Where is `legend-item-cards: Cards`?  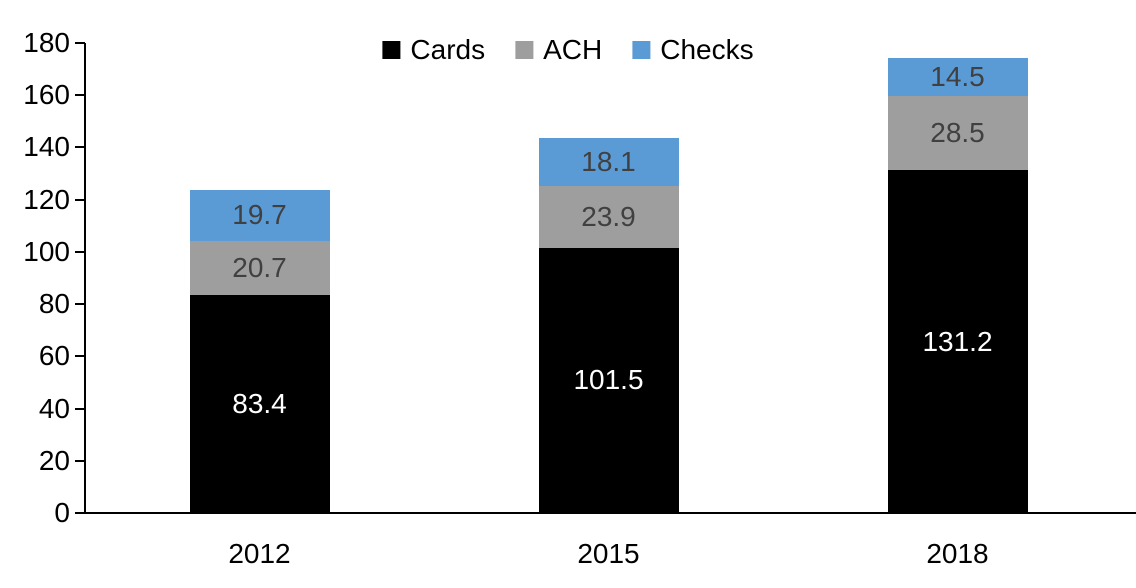 legend-item-cards: Cards is located at coordinates (433, 50).